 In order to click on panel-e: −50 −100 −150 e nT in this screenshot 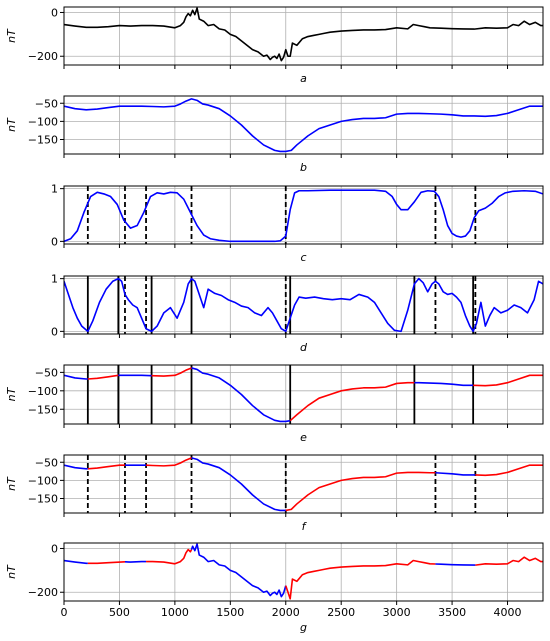, I will do `click(274, 404)`.